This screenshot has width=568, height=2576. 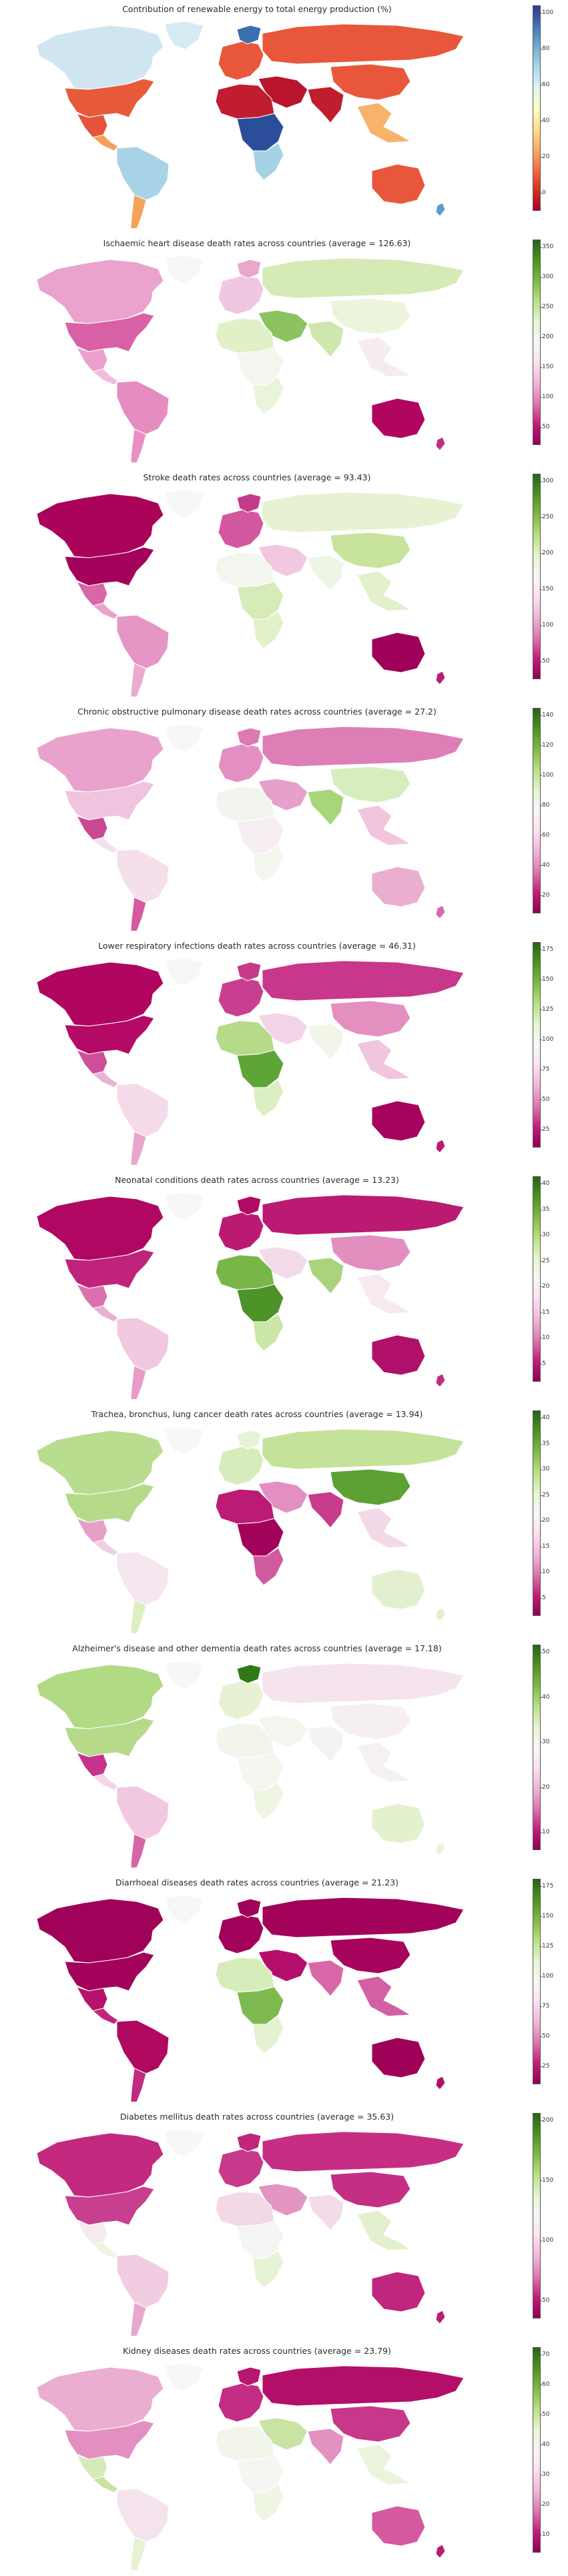 What do you see at coordinates (546, 1009) in the screenshot?
I see `colorbar-tick-label: 125` at bounding box center [546, 1009].